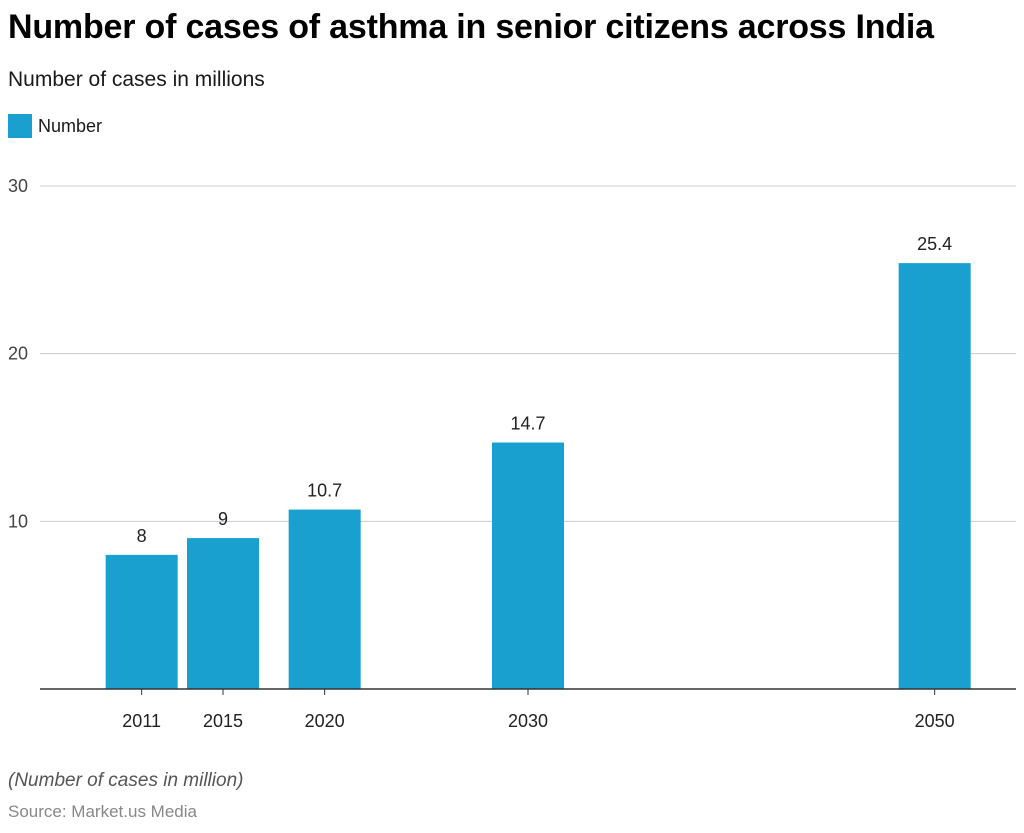 The height and width of the screenshot is (833, 1024). I want to click on x-tick-label: 2011, so click(141, 721).